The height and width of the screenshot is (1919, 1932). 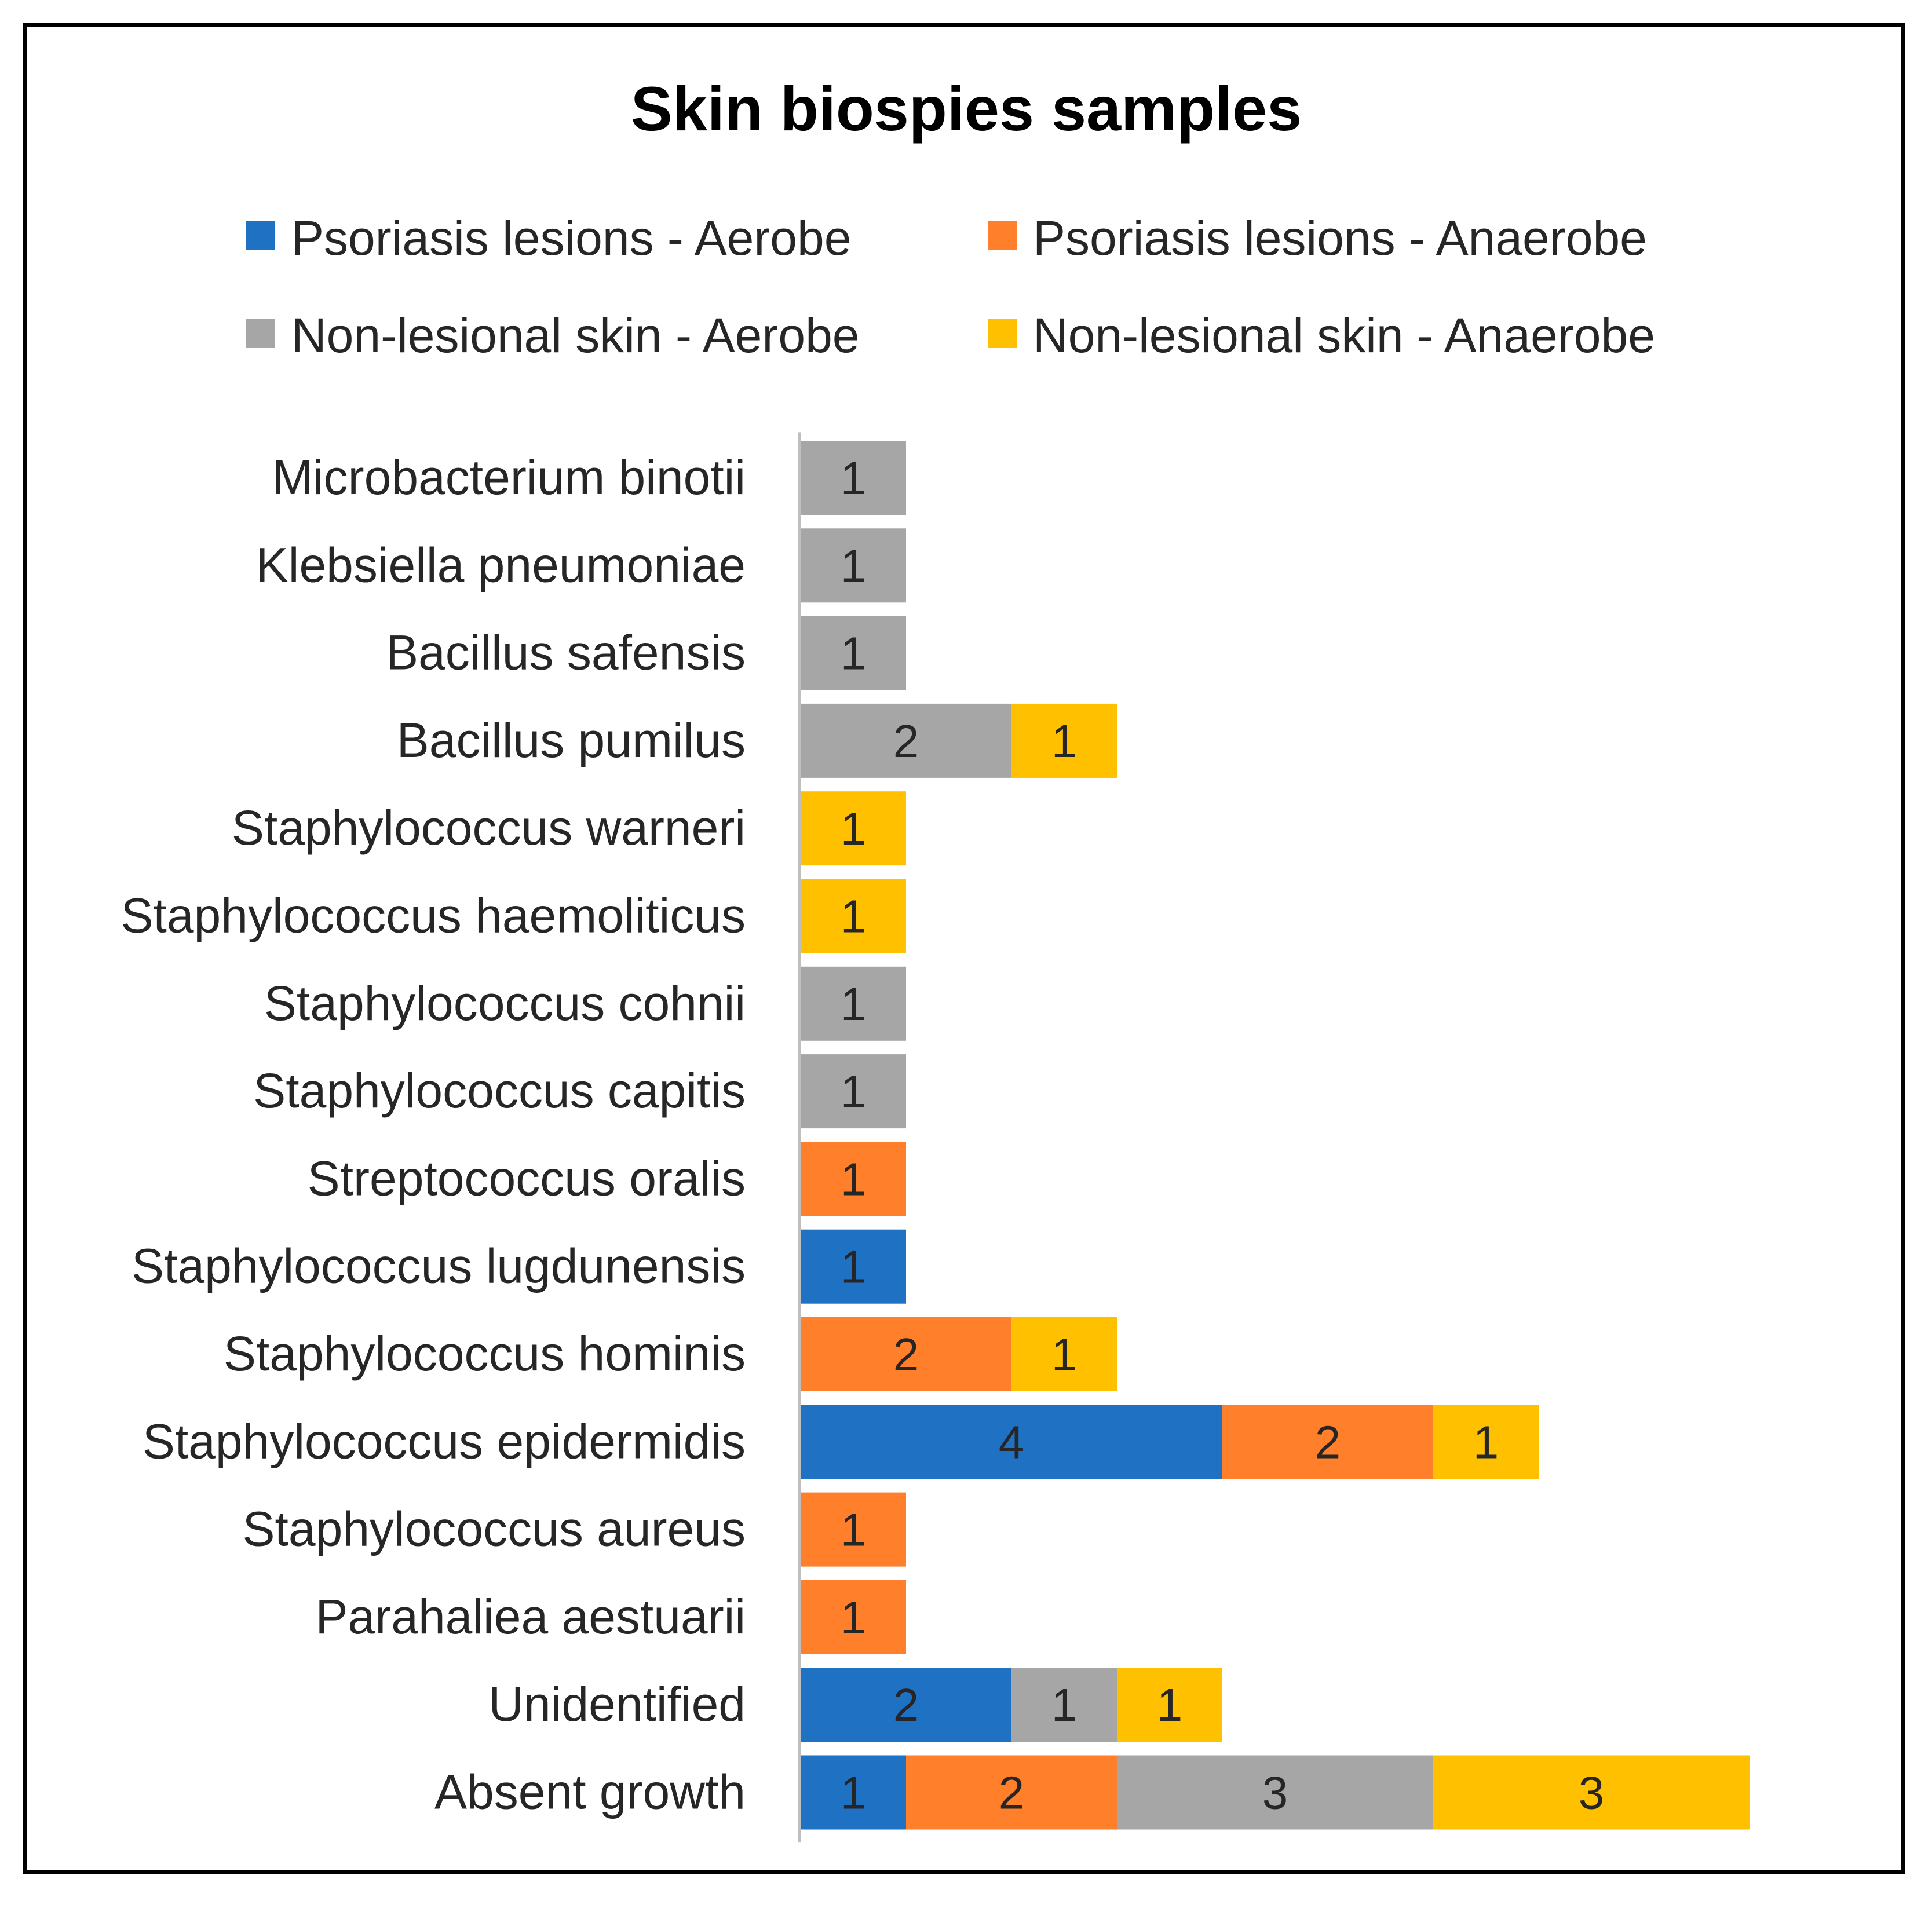 I want to click on bar-bacillus-pumilus-non-lesional-skin-aerobe, so click(x=906, y=740).